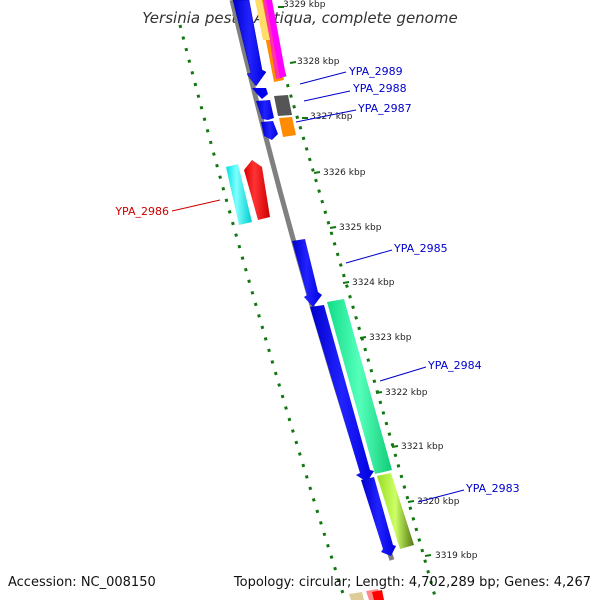  Describe the element at coordinates (287, 127) in the screenshot. I see `feature-orange-block` at that location.